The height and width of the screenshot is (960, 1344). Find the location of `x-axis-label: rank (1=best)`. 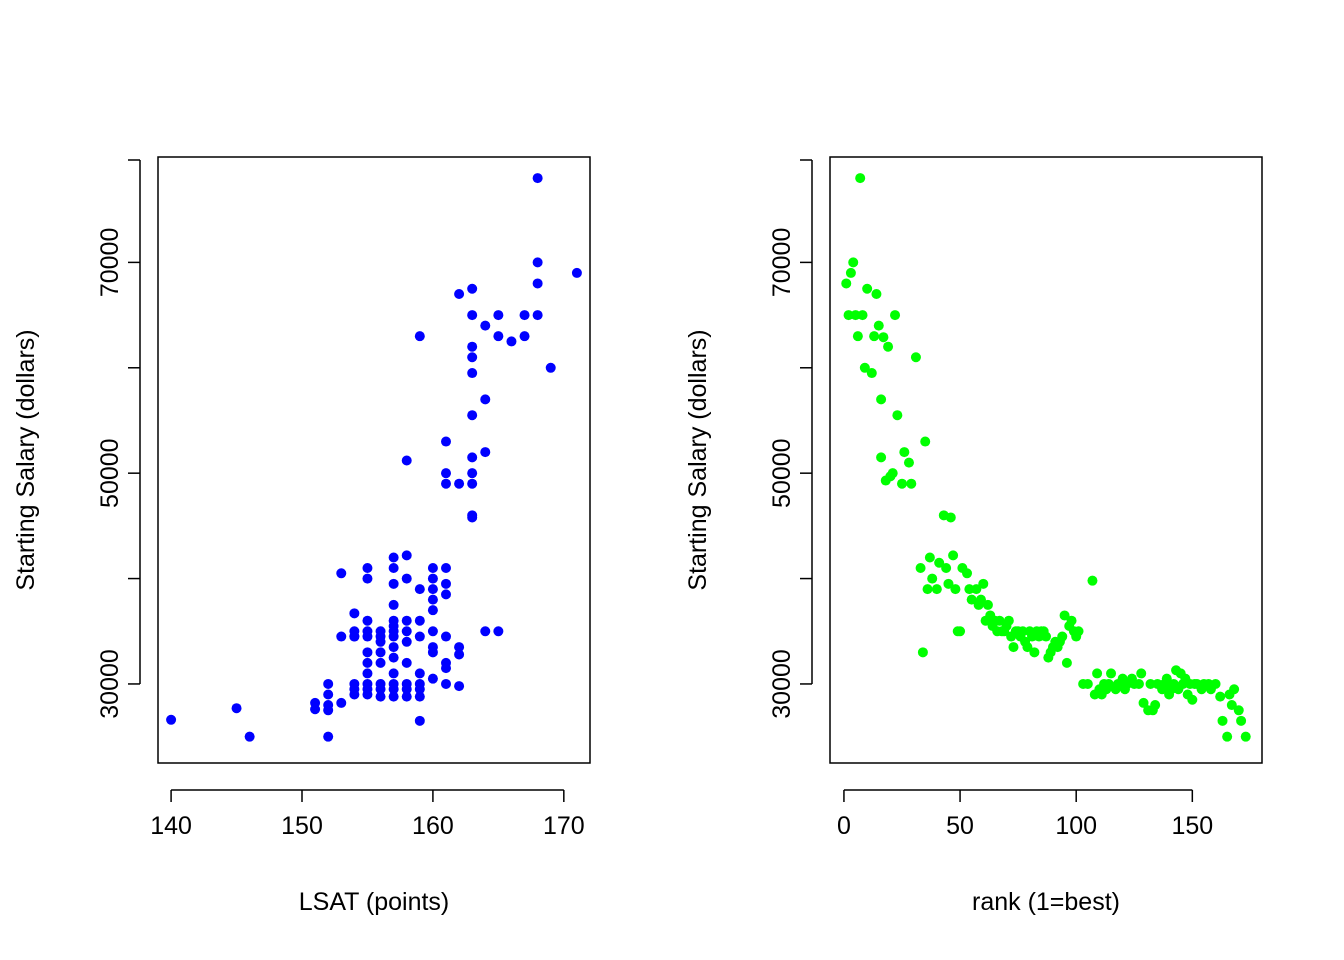

x-axis-label: rank (1=best) is located at coordinates (1046, 902).